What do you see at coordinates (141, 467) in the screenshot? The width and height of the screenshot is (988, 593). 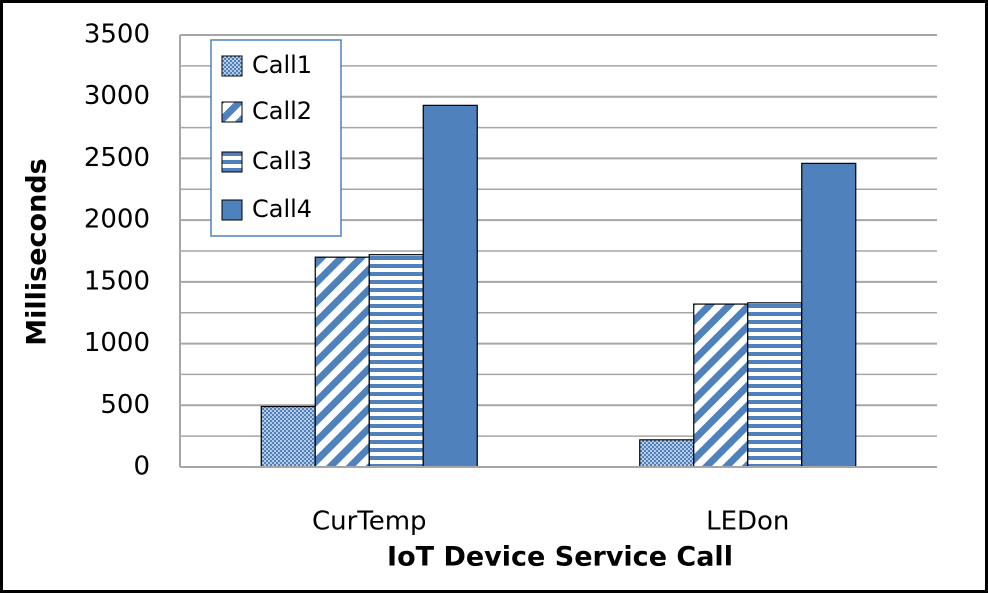 I see `y-tick-label: 0` at bounding box center [141, 467].